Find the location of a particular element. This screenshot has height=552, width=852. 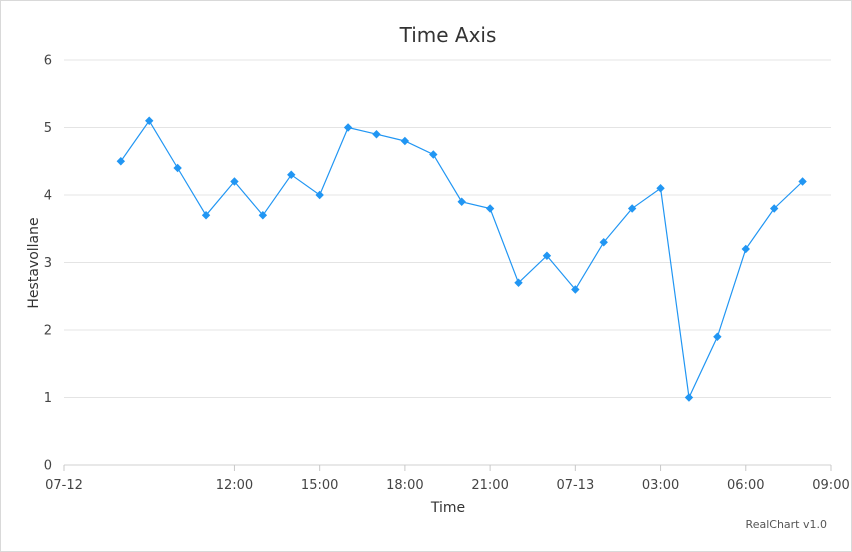

y-tick-label: 2 is located at coordinates (48, 331).